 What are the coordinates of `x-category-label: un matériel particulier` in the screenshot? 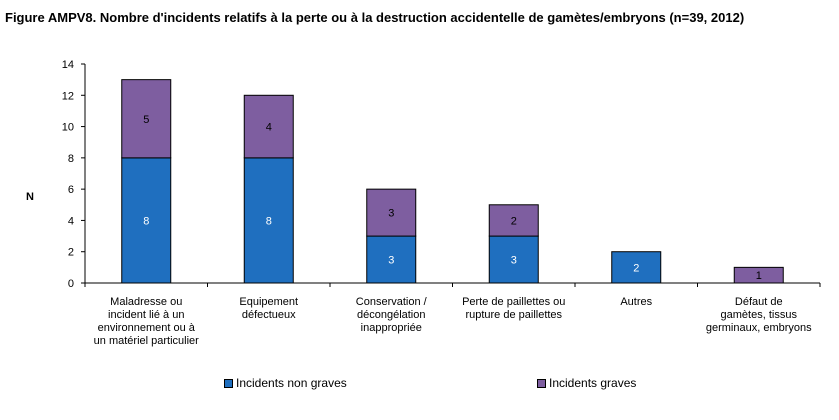 It's located at (146, 341).